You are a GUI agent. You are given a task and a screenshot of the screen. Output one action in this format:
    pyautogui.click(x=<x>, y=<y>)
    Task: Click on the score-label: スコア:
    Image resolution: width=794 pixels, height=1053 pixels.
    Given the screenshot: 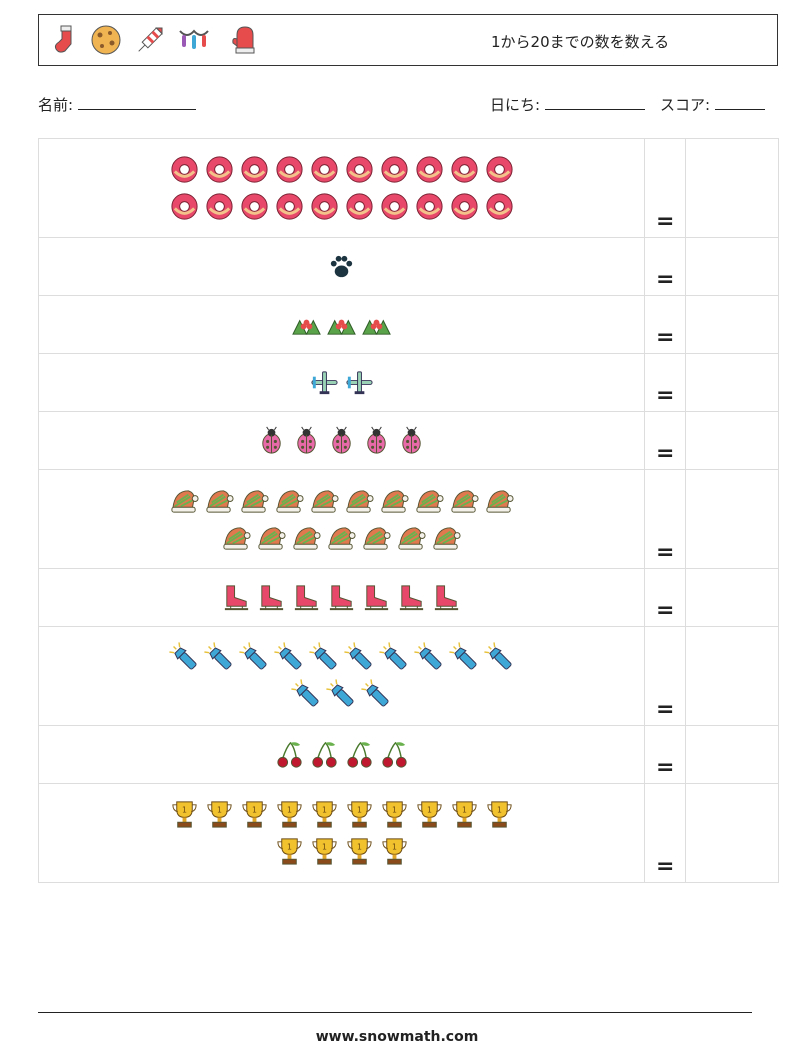 What is the action you would take?
    pyautogui.click(x=685, y=105)
    